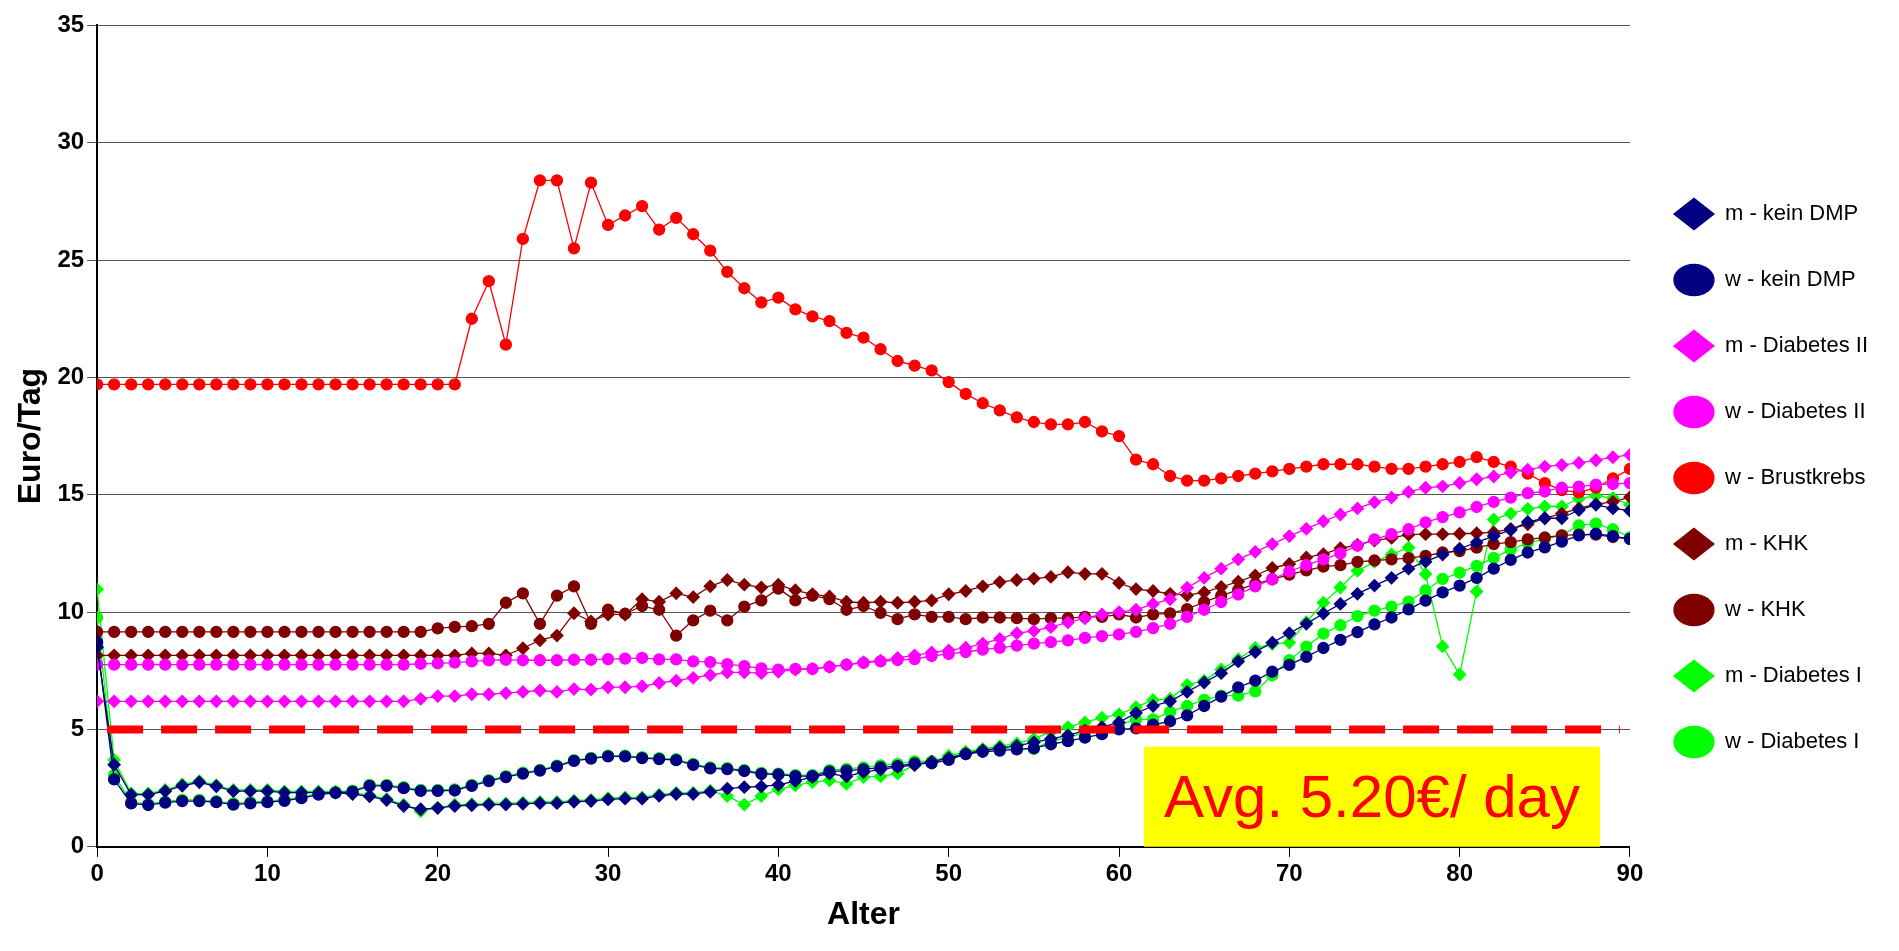 The image size is (1899, 951). Describe the element at coordinates (71, 493) in the screenshot. I see `y-tick-label: 15` at that location.